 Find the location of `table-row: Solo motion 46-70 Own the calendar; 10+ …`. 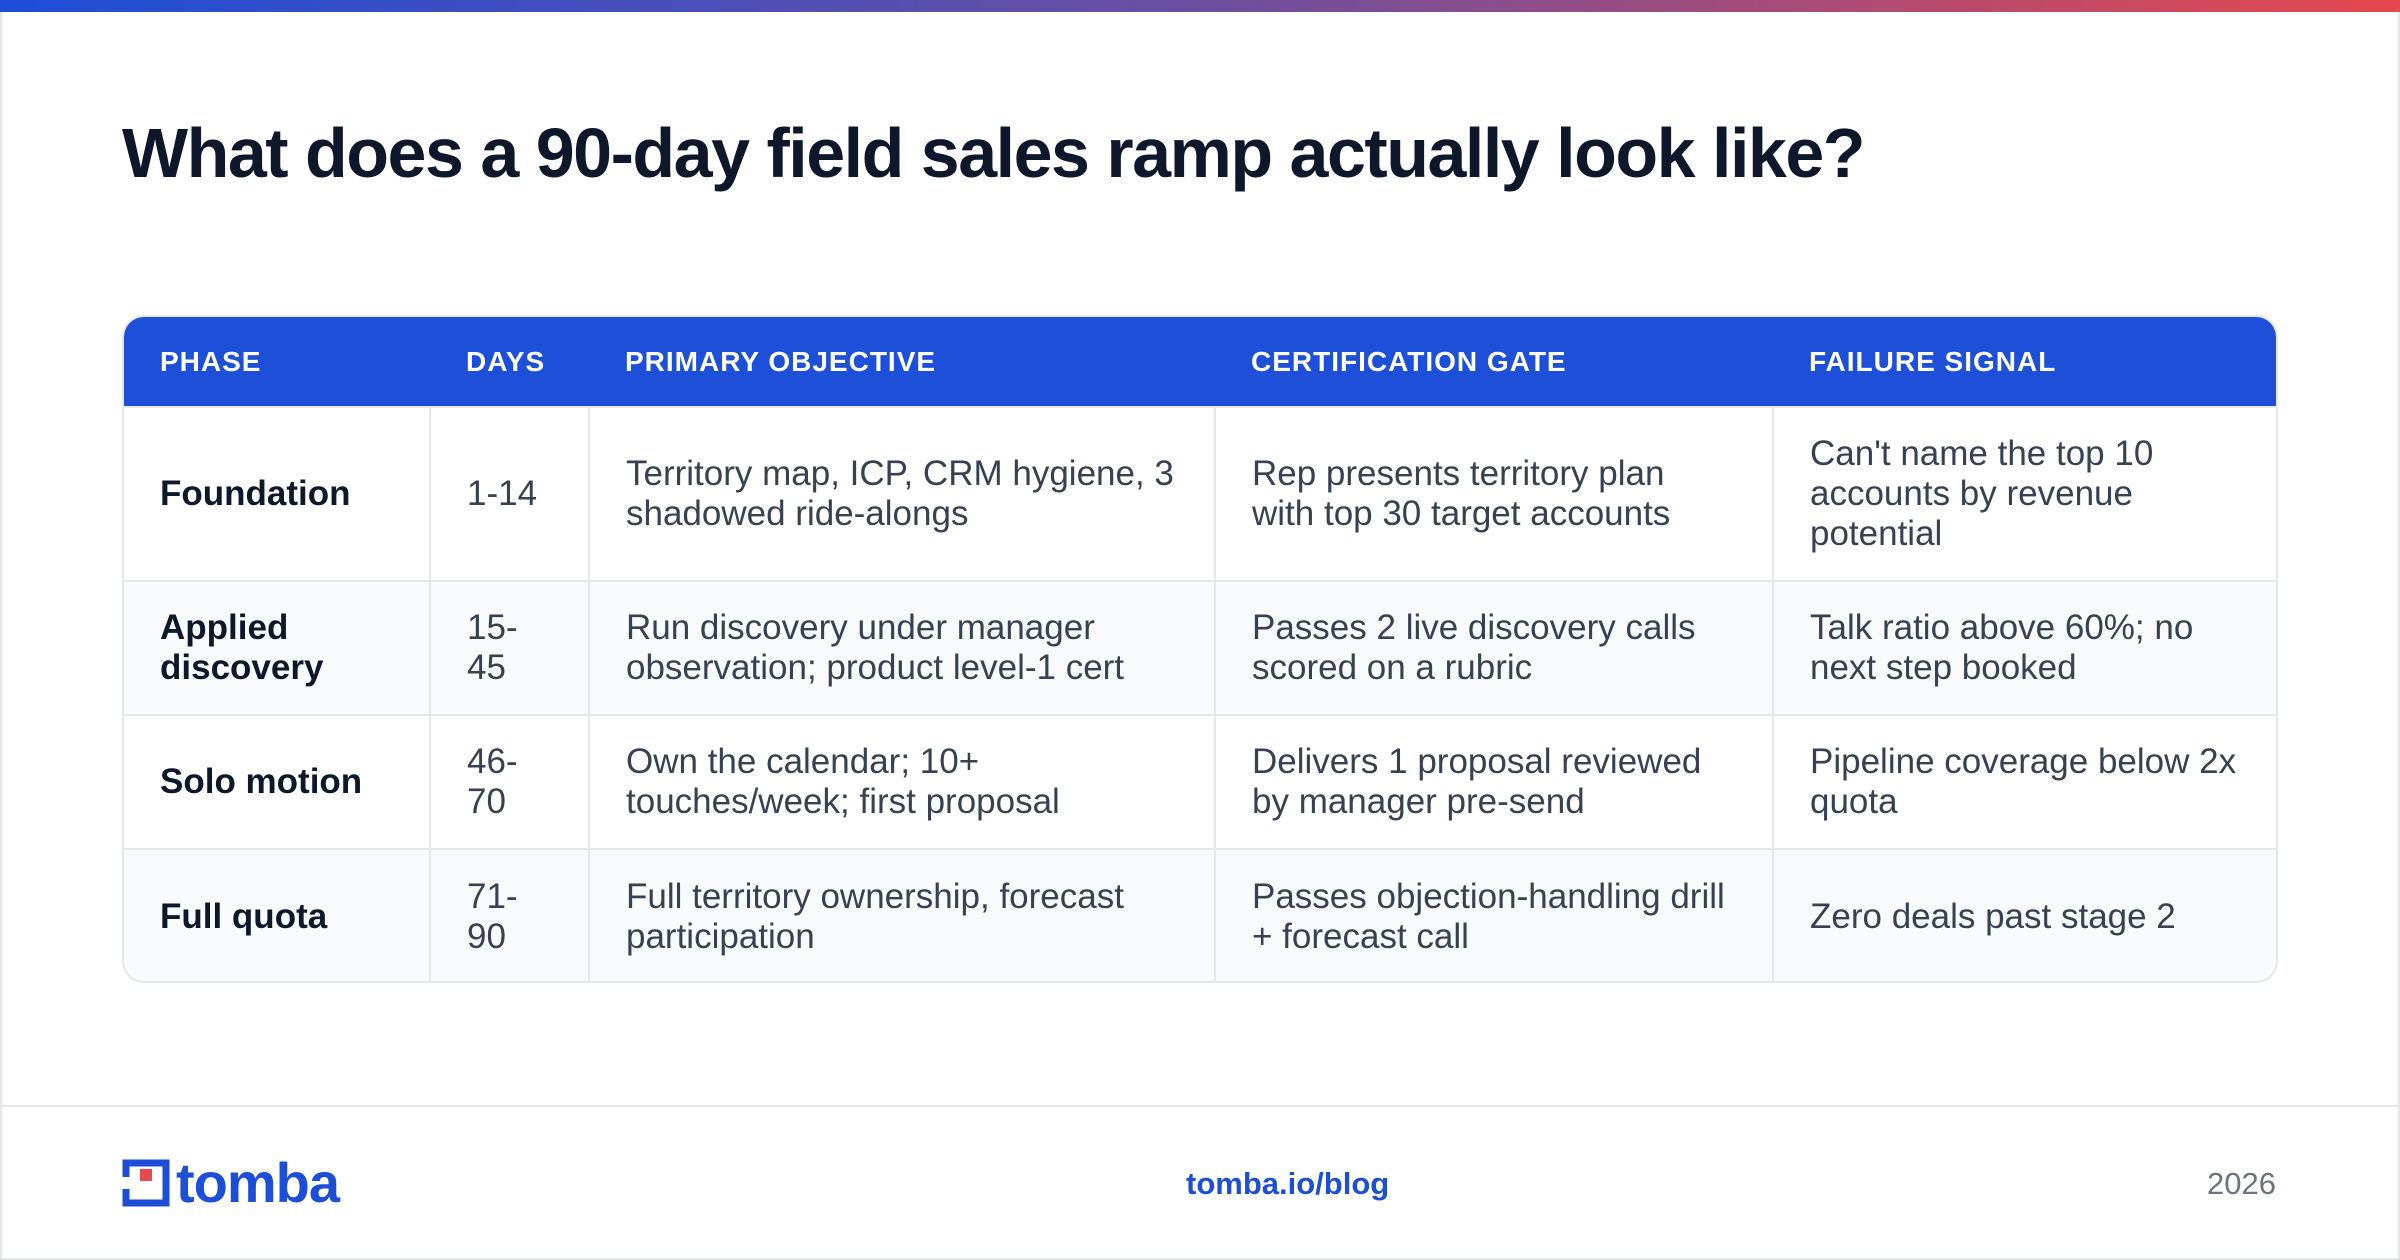

table-row: Solo motion 46-70 Own the calendar; 10+ … is located at coordinates (1200, 781).